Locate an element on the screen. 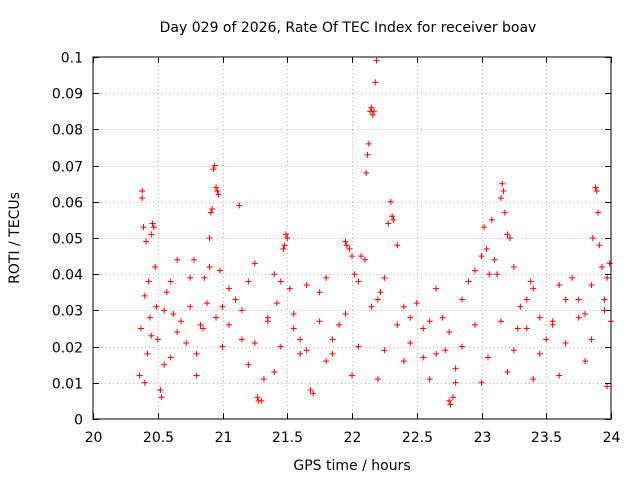 This screenshot has height=480, width=640. x-tick-label: 24 is located at coordinates (612, 438).